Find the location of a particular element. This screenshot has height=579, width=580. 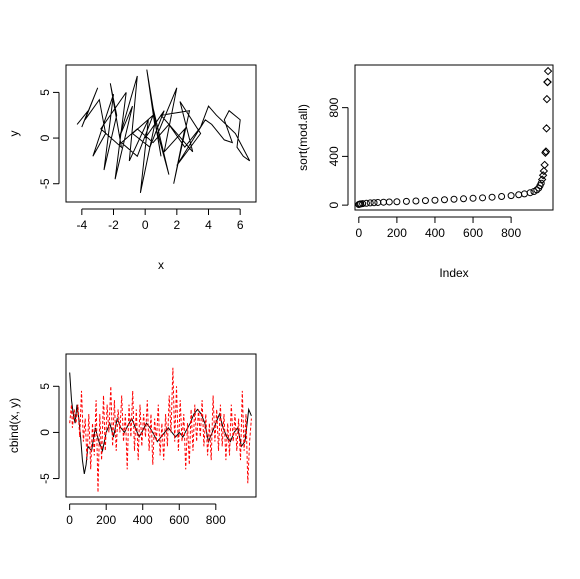

x-tick-label: 6 is located at coordinates (240, 225).